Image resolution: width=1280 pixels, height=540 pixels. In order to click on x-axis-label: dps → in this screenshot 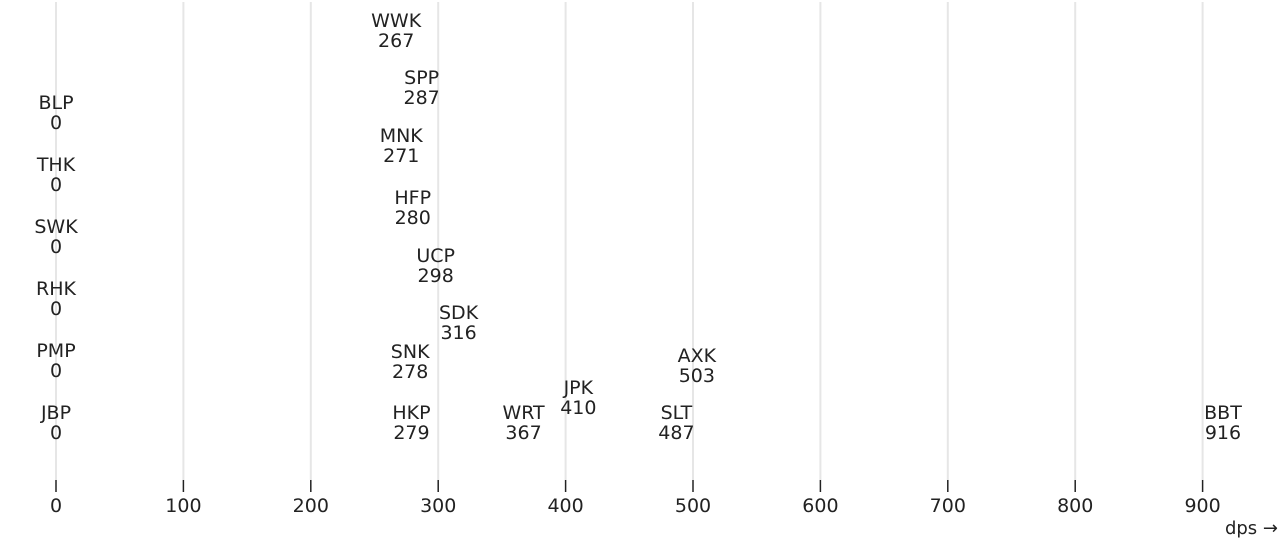, I will do `click(1251, 528)`.